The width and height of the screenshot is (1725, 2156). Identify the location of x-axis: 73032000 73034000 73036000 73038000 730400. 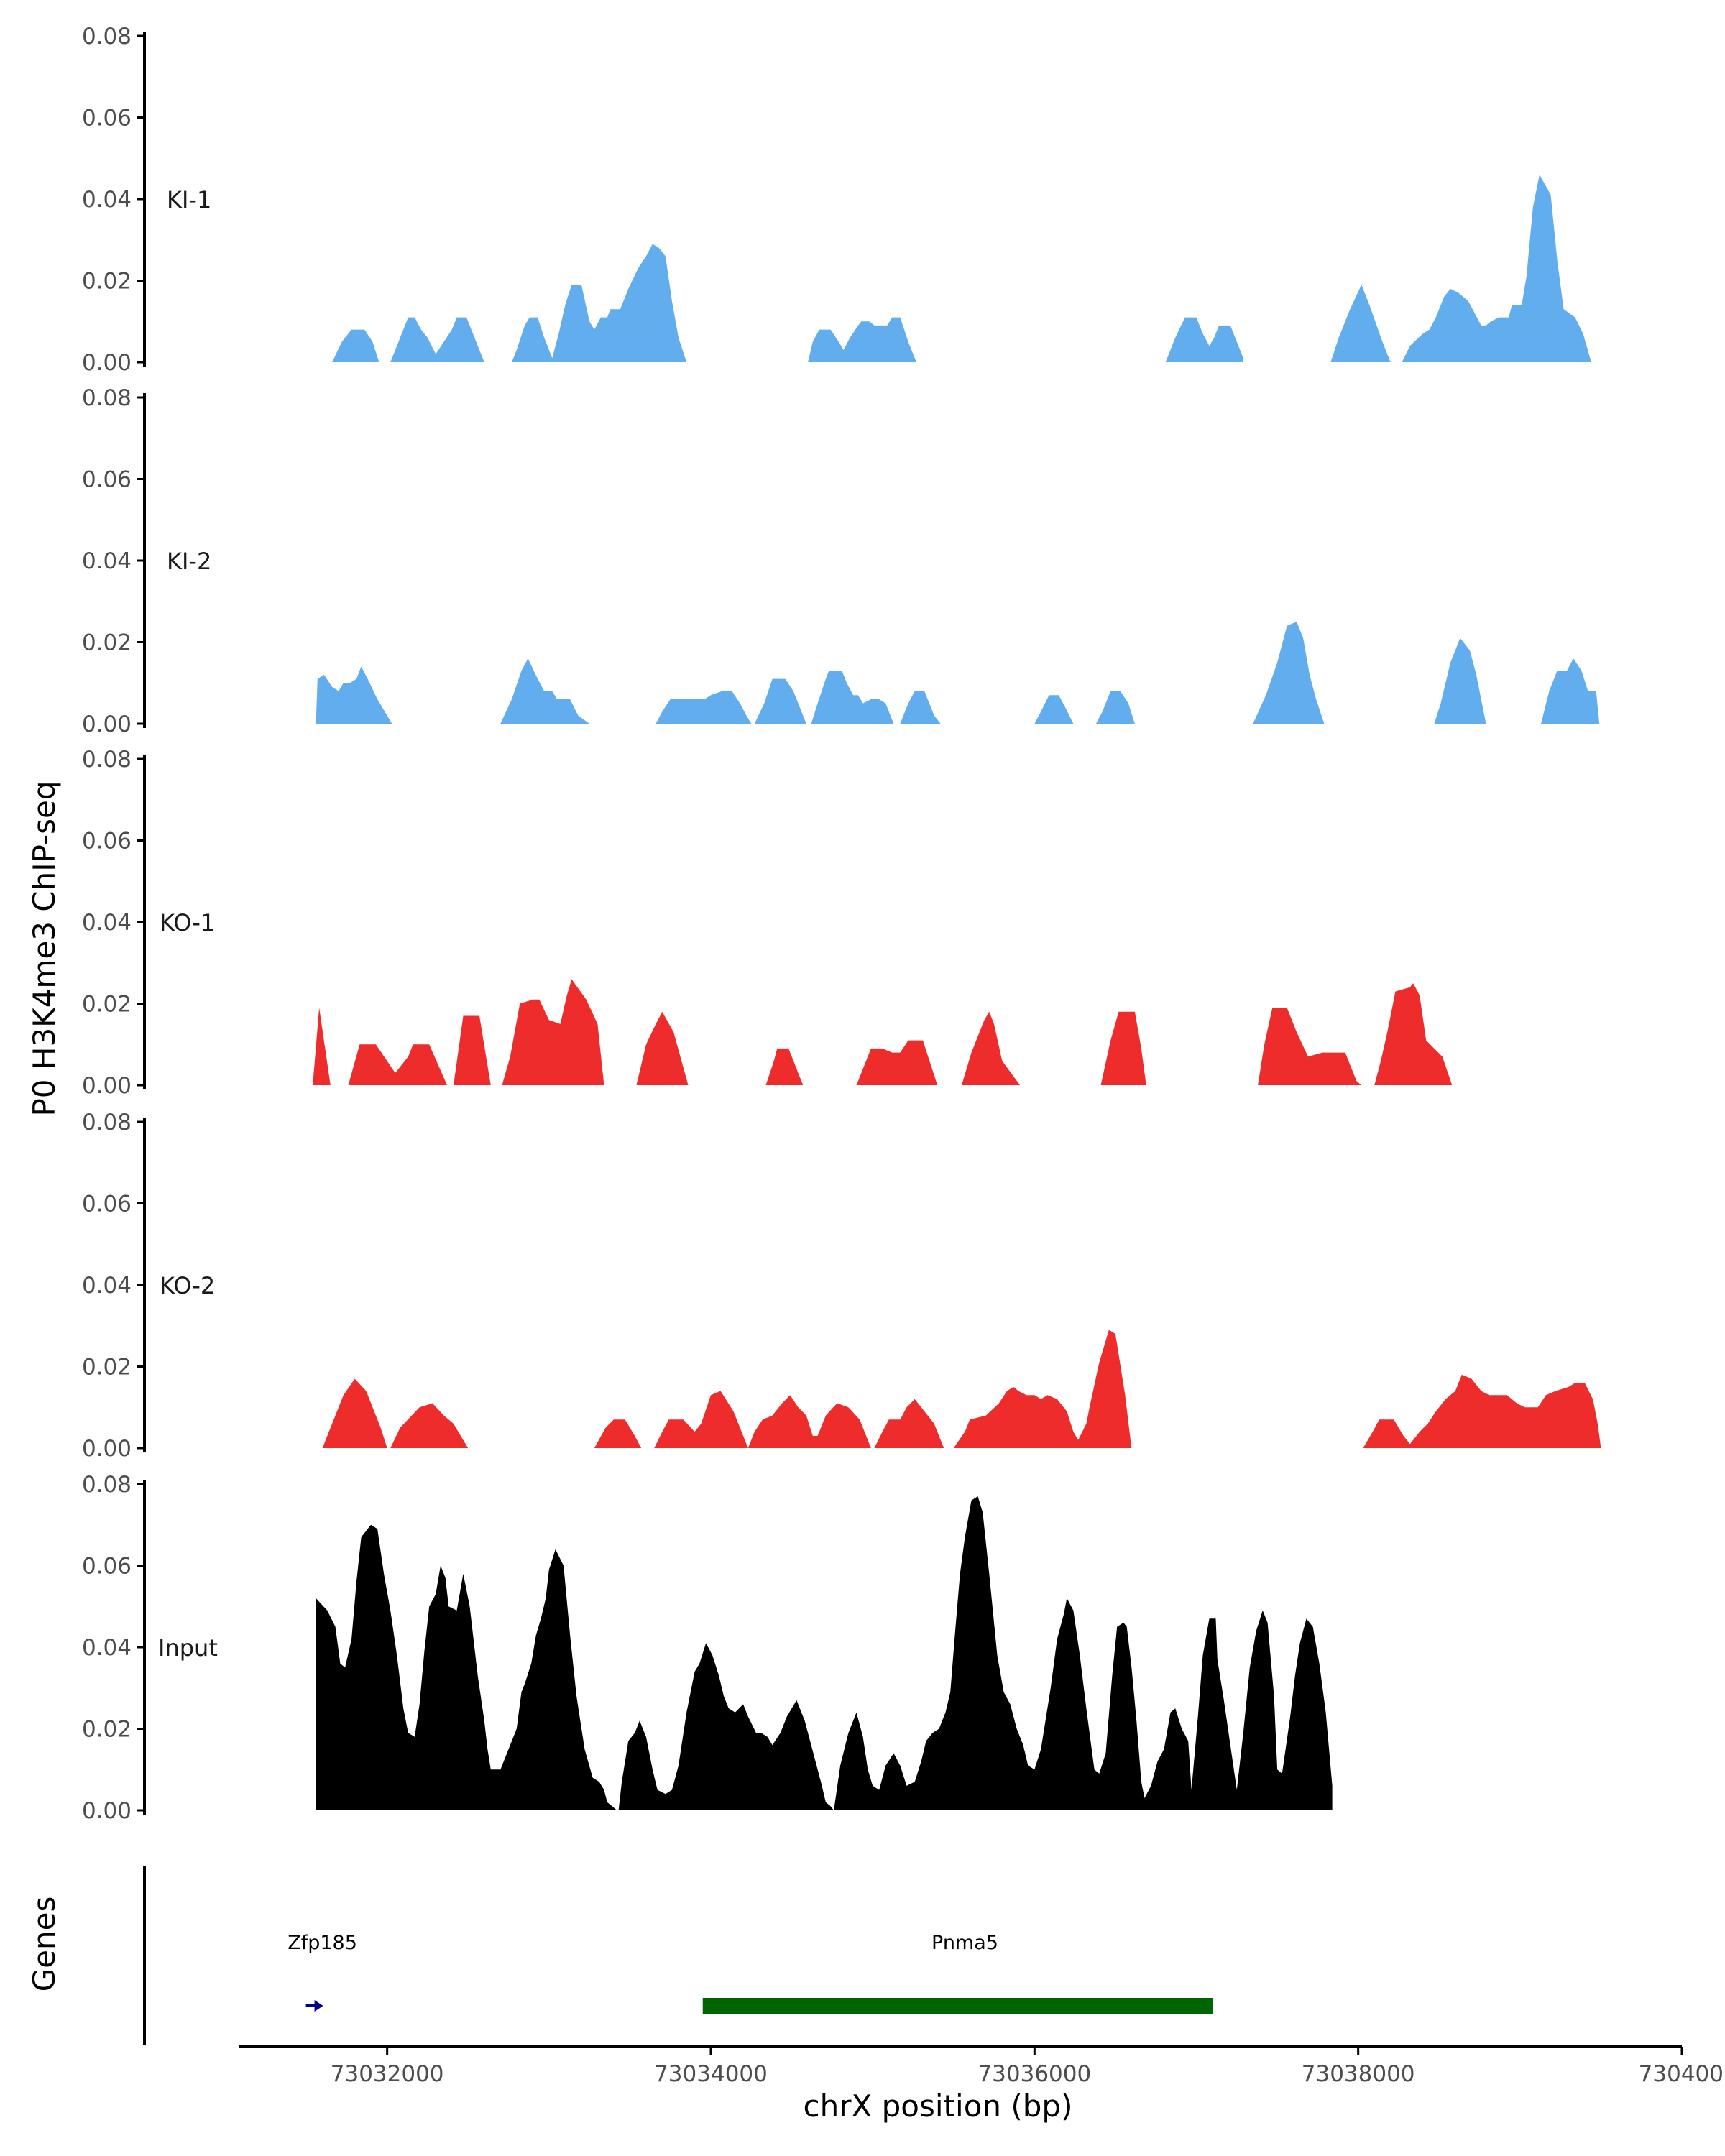
(981, 2066).